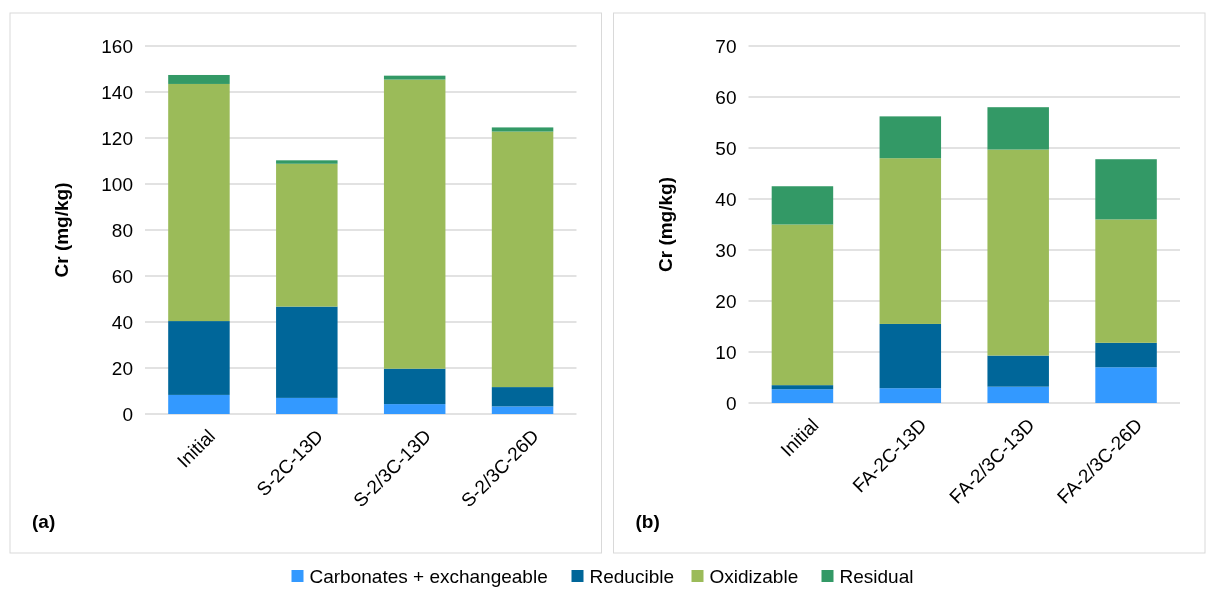 This screenshot has height=603, width=1223. Describe the element at coordinates (726, 46) in the screenshot. I see `y-tick-label: 70` at that location.